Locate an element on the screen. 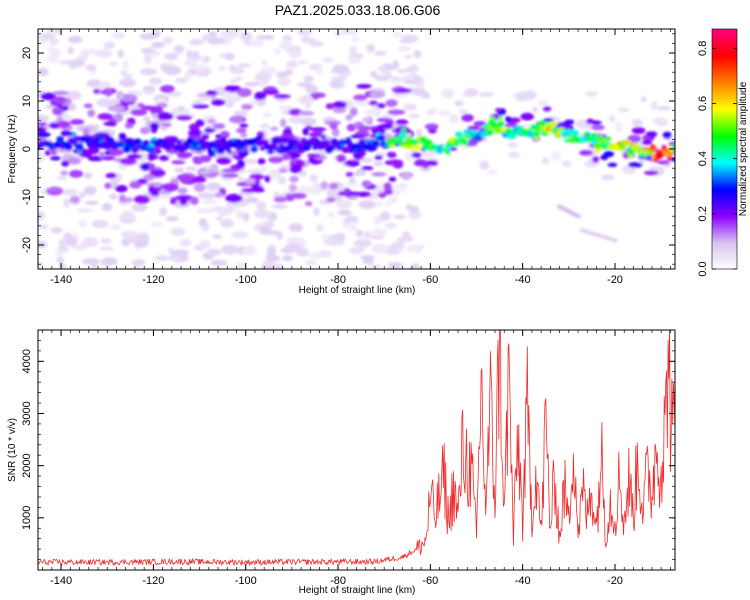  snr-ytick-label: 2000 is located at coordinates (27, 465).